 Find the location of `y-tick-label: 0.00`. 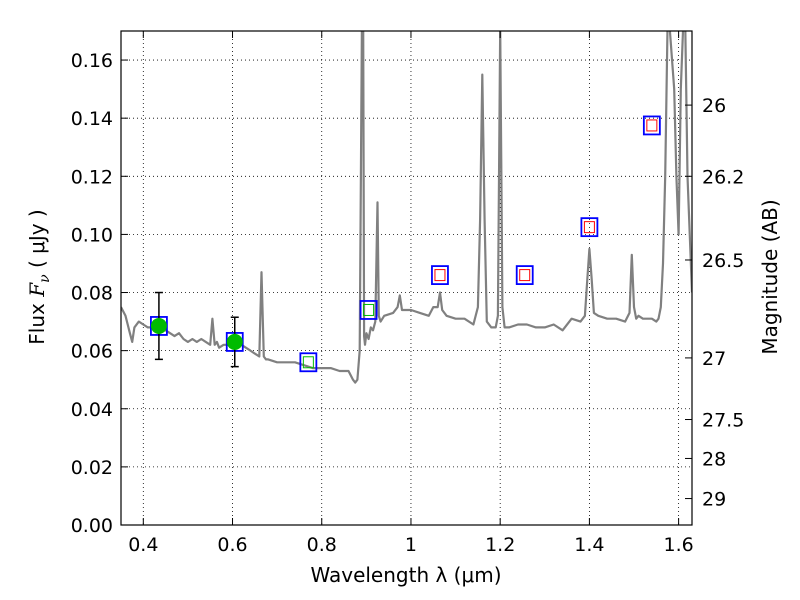

y-tick-label: 0.00 is located at coordinates (92, 526).